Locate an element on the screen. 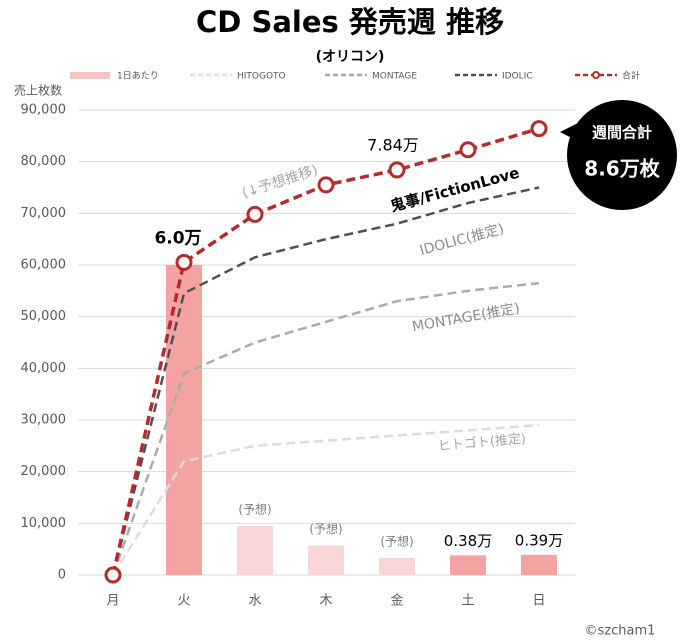 The width and height of the screenshot is (685, 643). x-tick-label: 水 is located at coordinates (254, 601).